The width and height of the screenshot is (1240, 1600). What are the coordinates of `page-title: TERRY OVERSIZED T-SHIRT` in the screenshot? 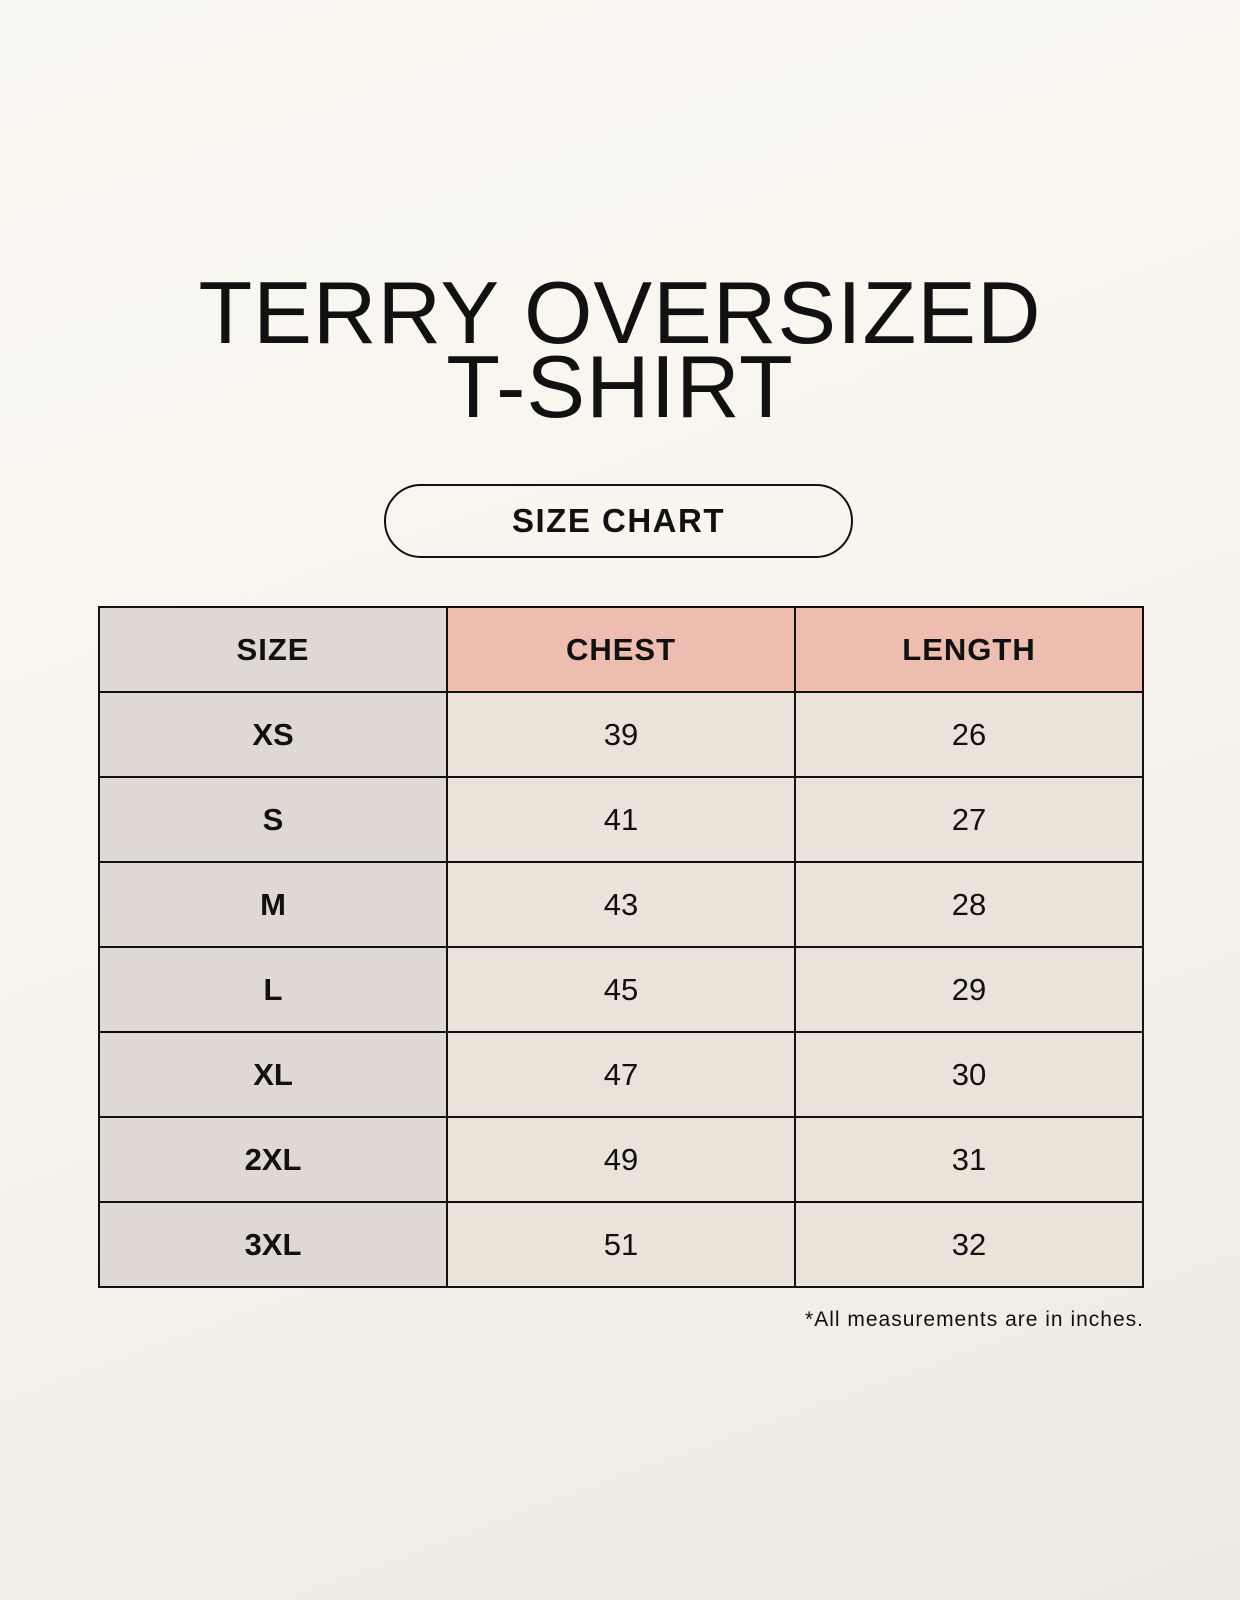 It's located at (620, 349).